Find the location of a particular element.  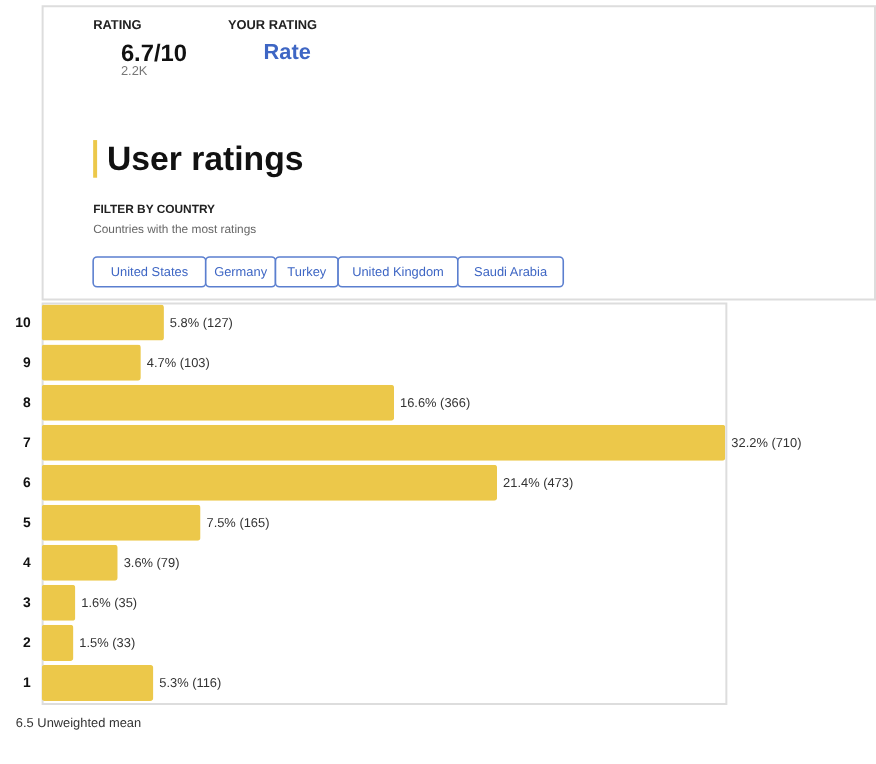

text: 6.7/10 is located at coordinates (154, 52).